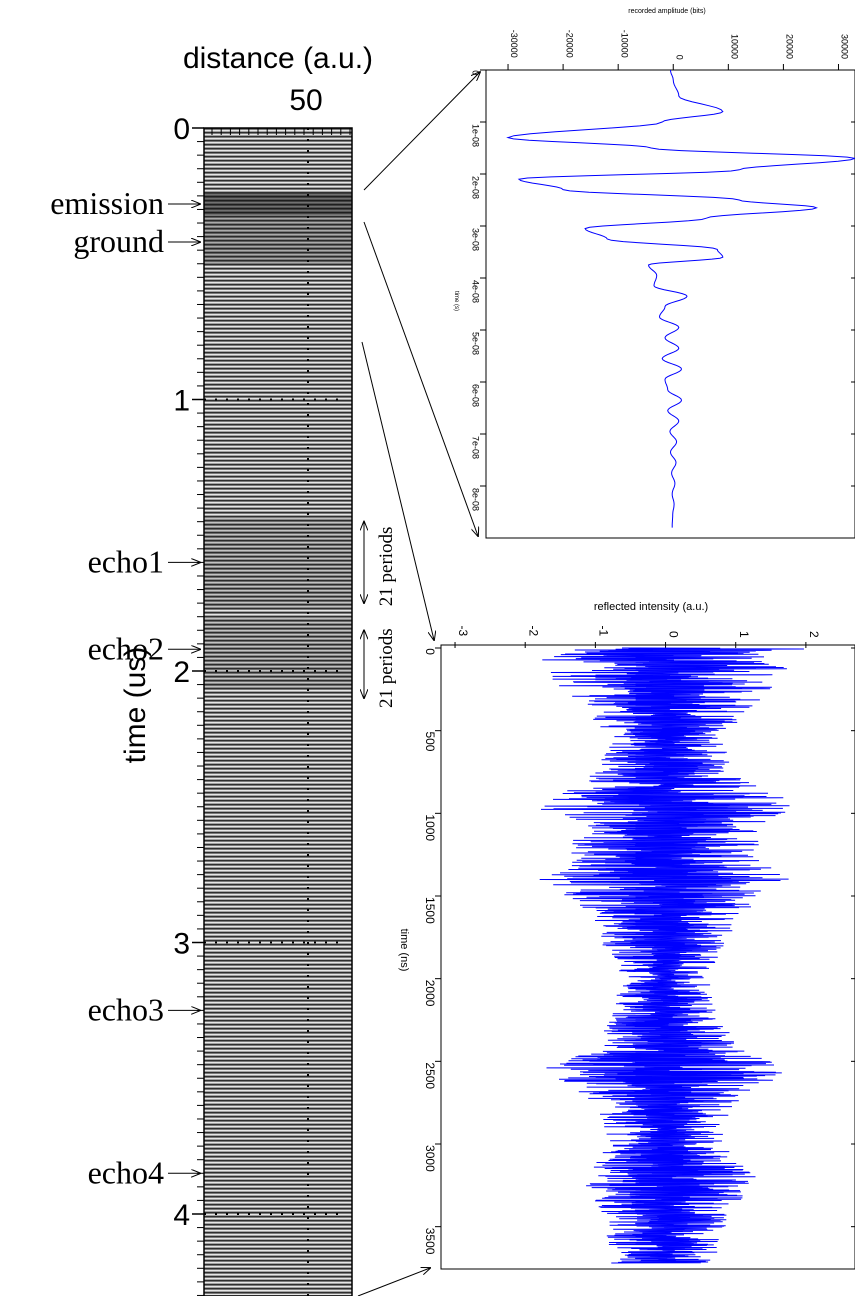 The width and height of the screenshot is (855, 1296). I want to click on heat-y-tick-label: 4, so click(181, 1215).